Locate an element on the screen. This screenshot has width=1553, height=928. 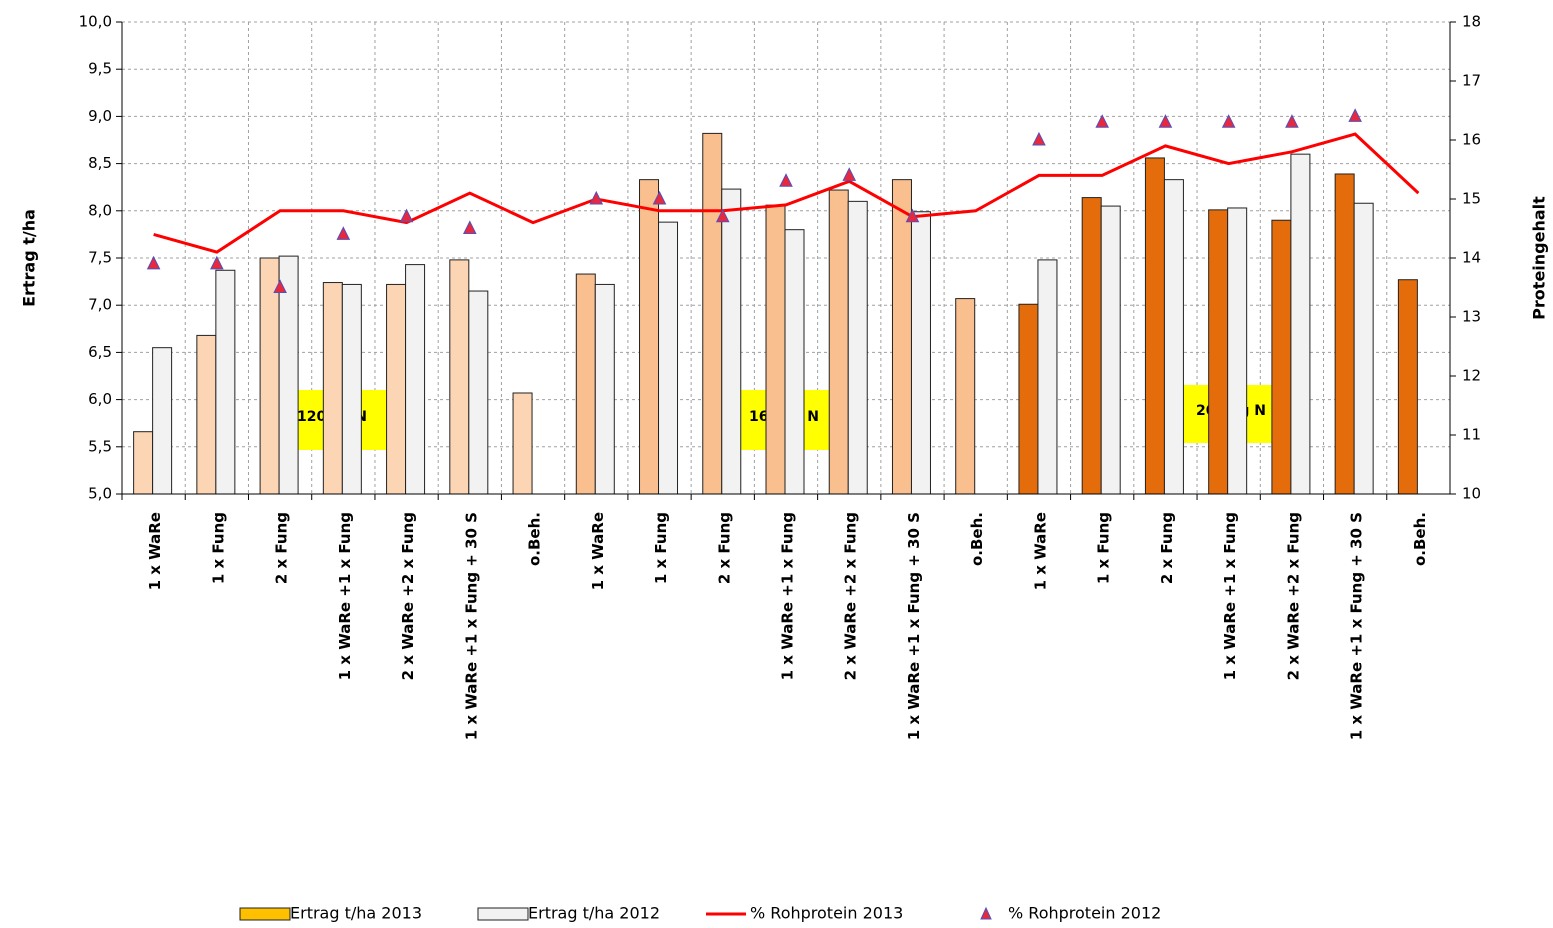
line is located at coordinates (786, 193).